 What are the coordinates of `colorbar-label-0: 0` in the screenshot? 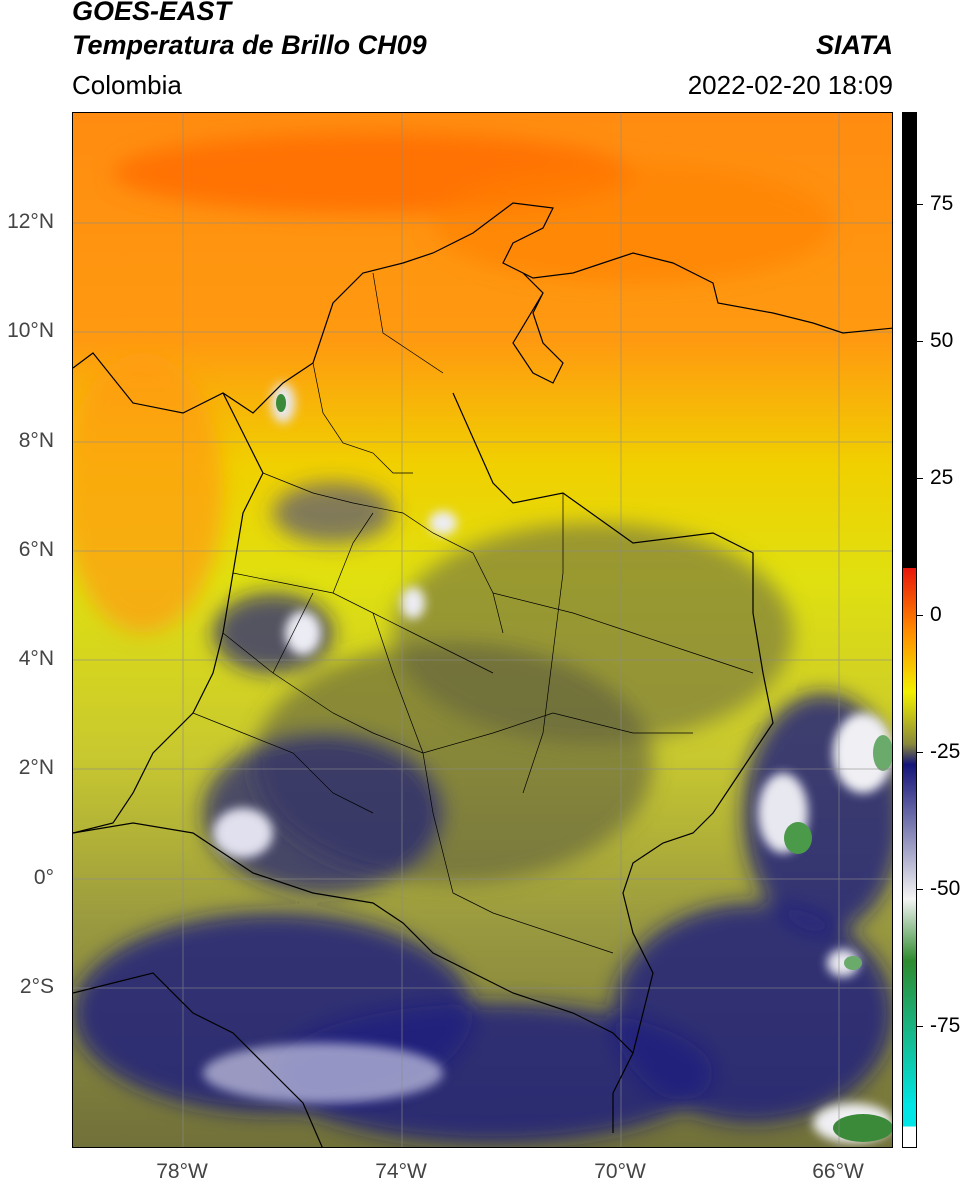 It's located at (936, 614).